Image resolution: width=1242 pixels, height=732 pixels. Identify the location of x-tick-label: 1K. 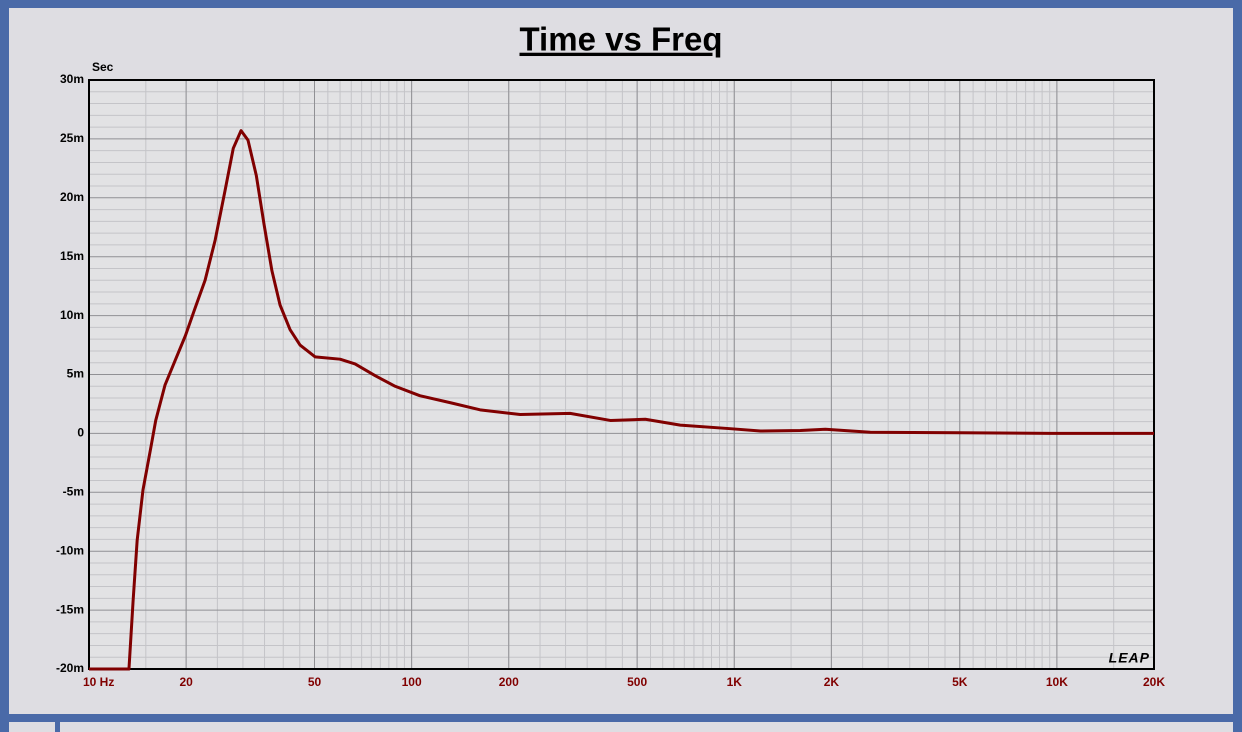
(735, 682).